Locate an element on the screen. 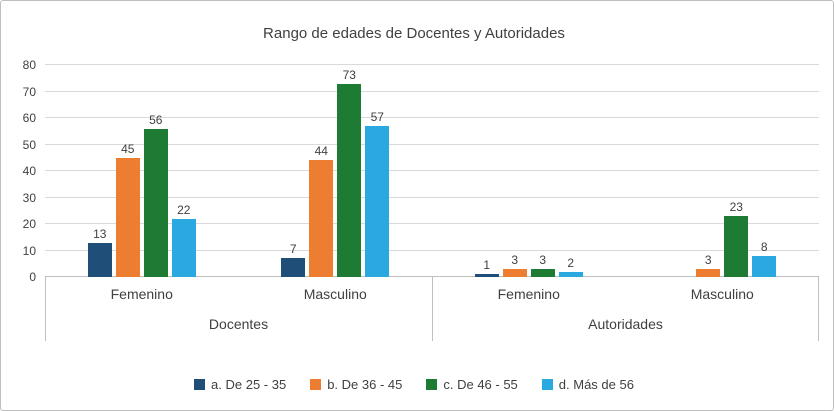 The height and width of the screenshot is (411, 834). bar-group: 13 45 56 22 is located at coordinates (142, 171).